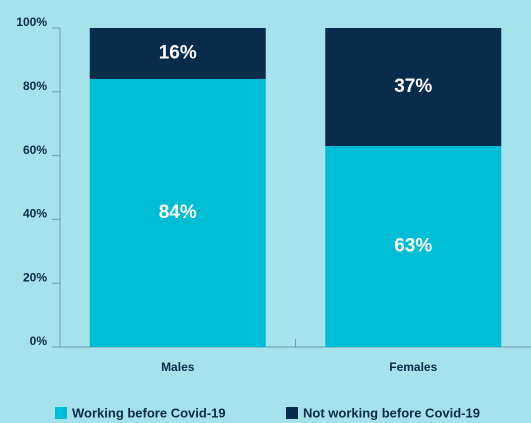 The height and width of the screenshot is (423, 531). What do you see at coordinates (391, 412) in the screenshot?
I see `legend-label: Not working before Covid-19` at bounding box center [391, 412].